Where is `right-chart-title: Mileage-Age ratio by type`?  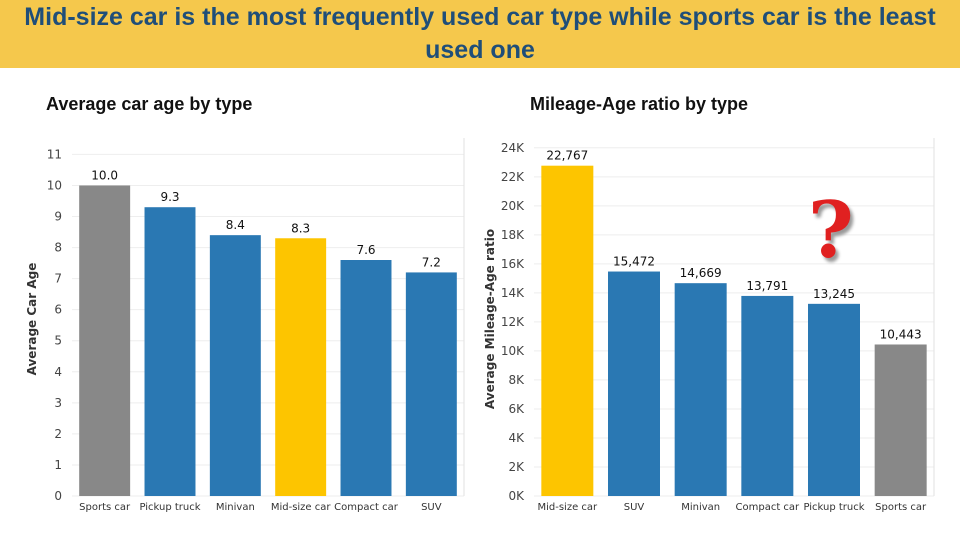 right-chart-title: Mileage-Age ratio by type is located at coordinates (639, 104).